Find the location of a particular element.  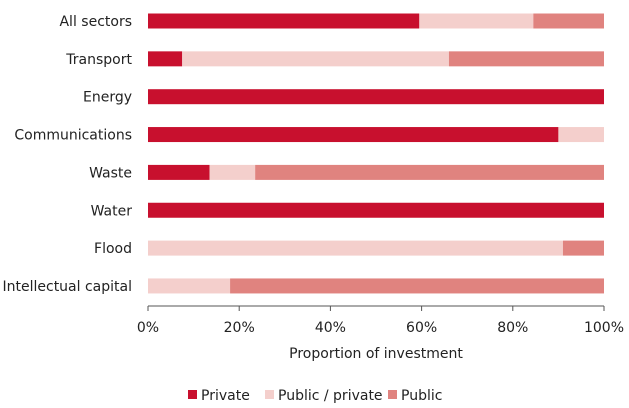

x-tick-label: 20% is located at coordinates (239, 328).